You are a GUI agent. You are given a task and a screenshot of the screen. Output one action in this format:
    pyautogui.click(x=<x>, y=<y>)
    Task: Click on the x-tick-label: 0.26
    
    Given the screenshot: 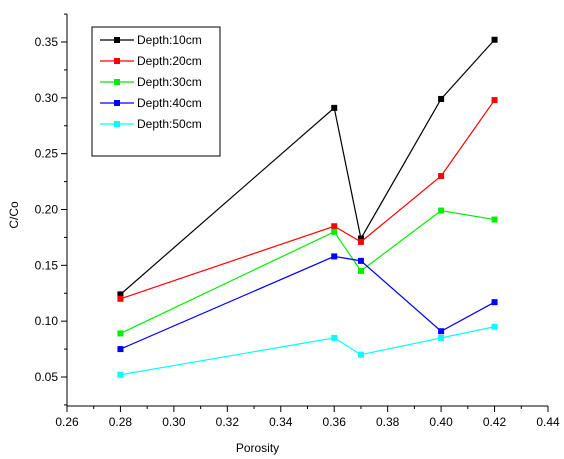 What is the action you would take?
    pyautogui.click(x=67, y=422)
    